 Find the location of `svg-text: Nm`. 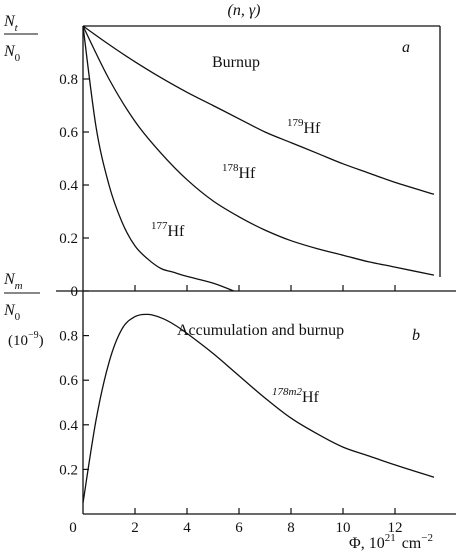

svg-text: Nm is located at coordinates (13, 281).